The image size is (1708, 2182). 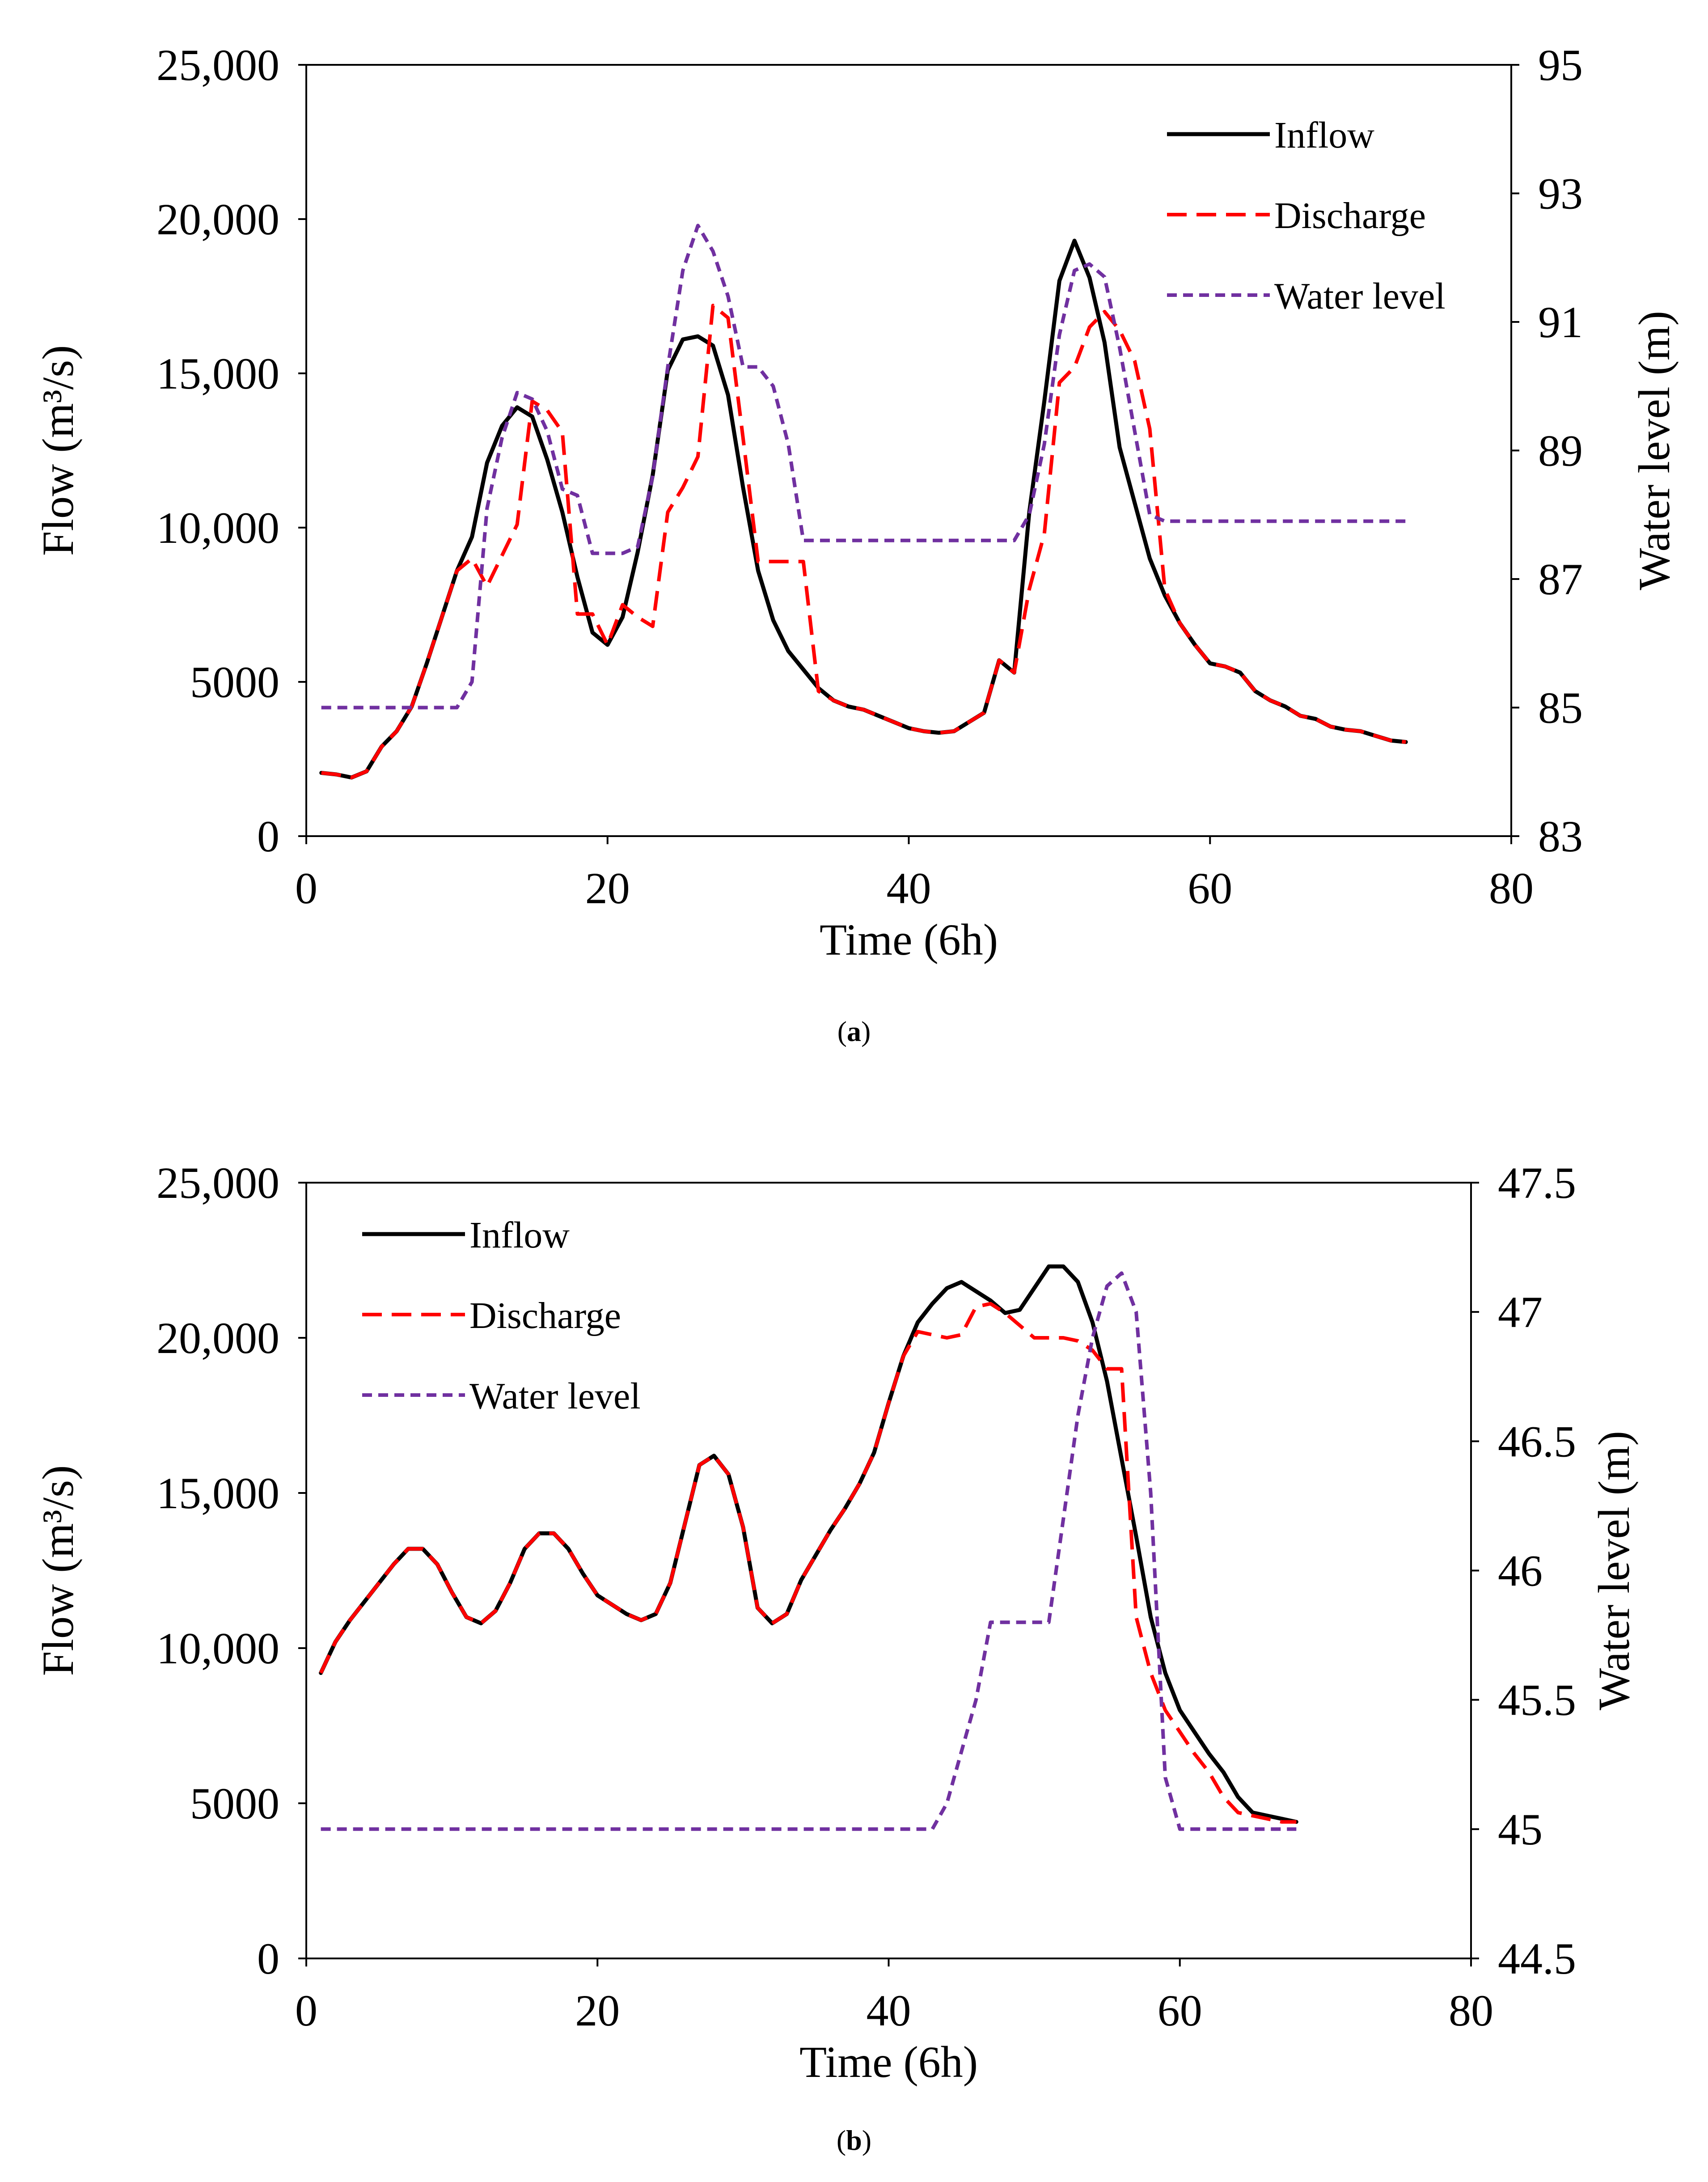 What do you see at coordinates (1521, 1312) in the screenshot?
I see `y-right-tick-label: 47` at bounding box center [1521, 1312].